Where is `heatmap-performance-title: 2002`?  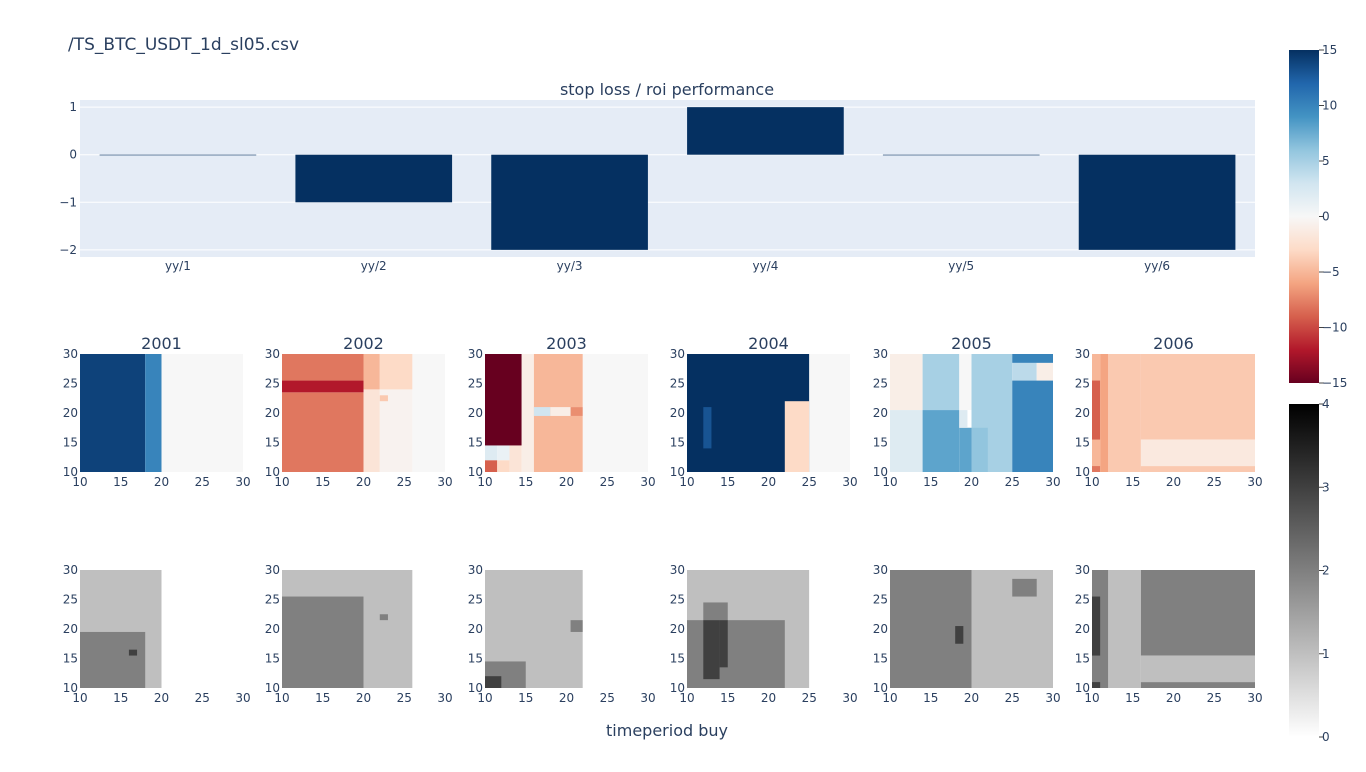
heatmap-performance-title: 2002 is located at coordinates (363, 343).